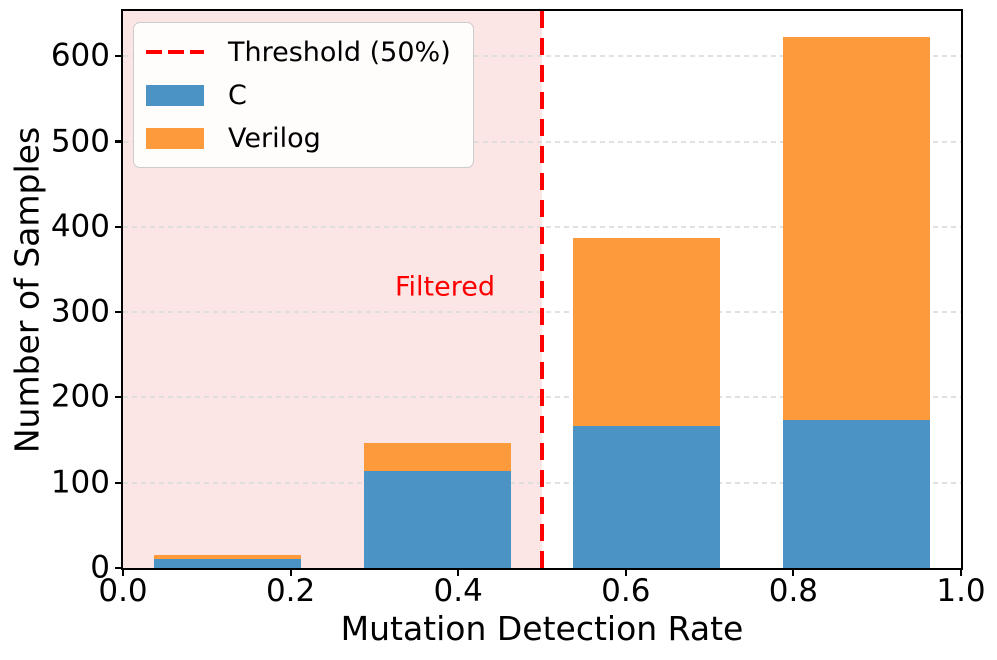  Describe the element at coordinates (458, 591) in the screenshot. I see `x-tick-label: 0.4` at that location.